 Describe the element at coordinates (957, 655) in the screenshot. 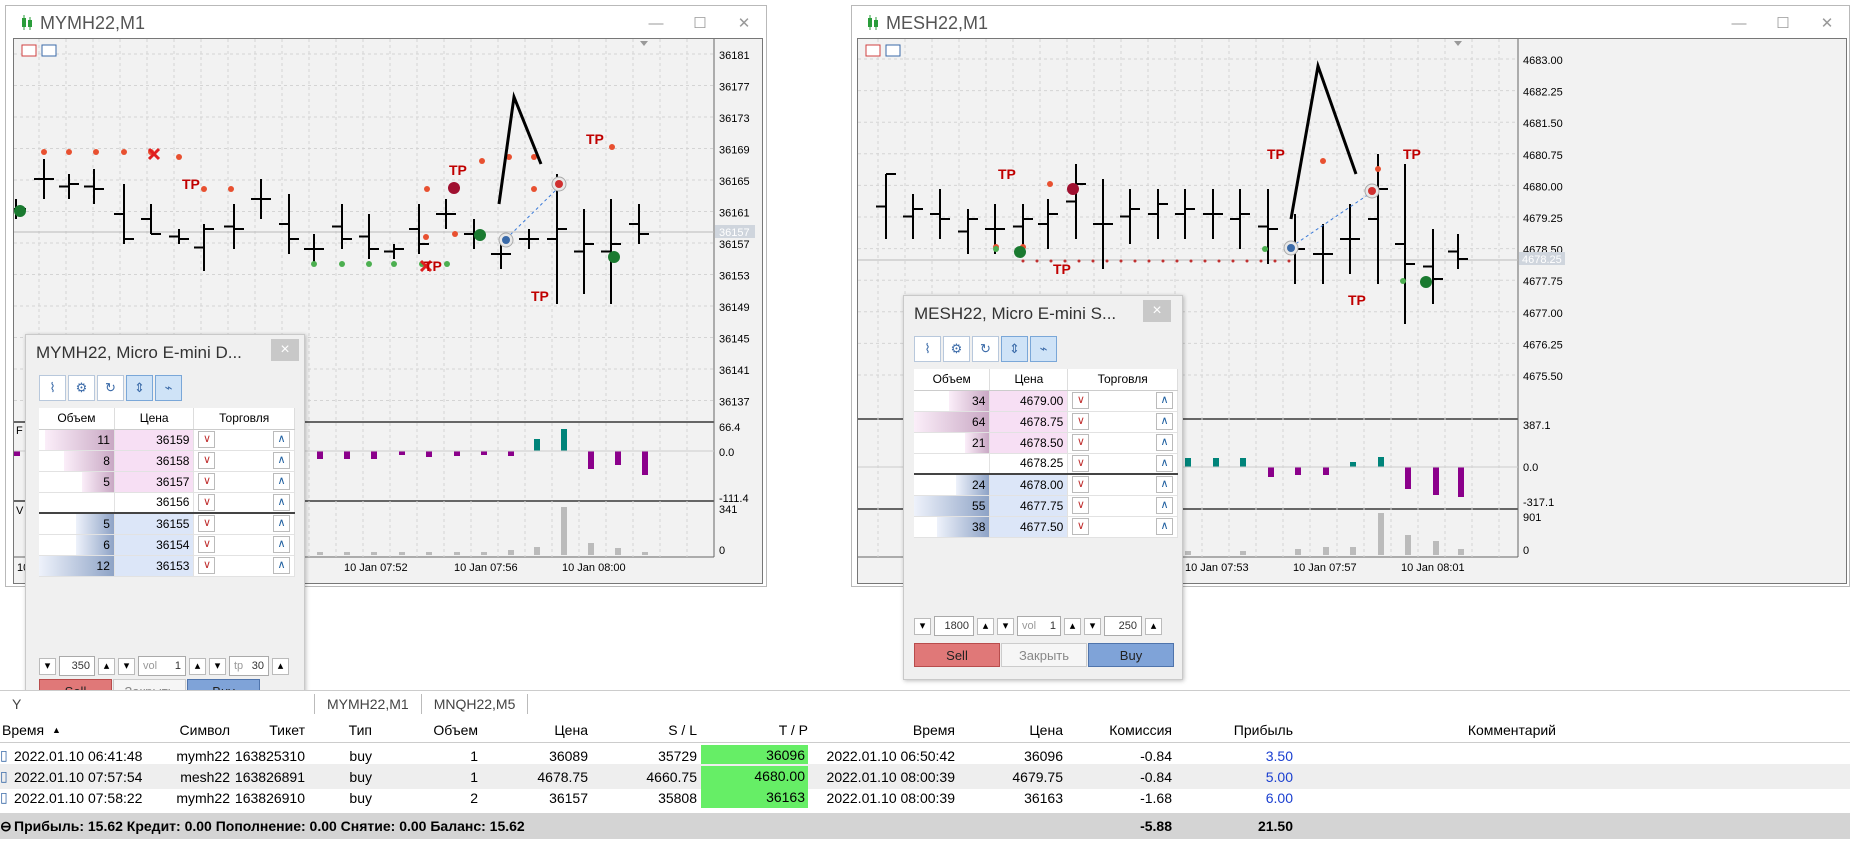

I see `sell-button: Sell` at that location.